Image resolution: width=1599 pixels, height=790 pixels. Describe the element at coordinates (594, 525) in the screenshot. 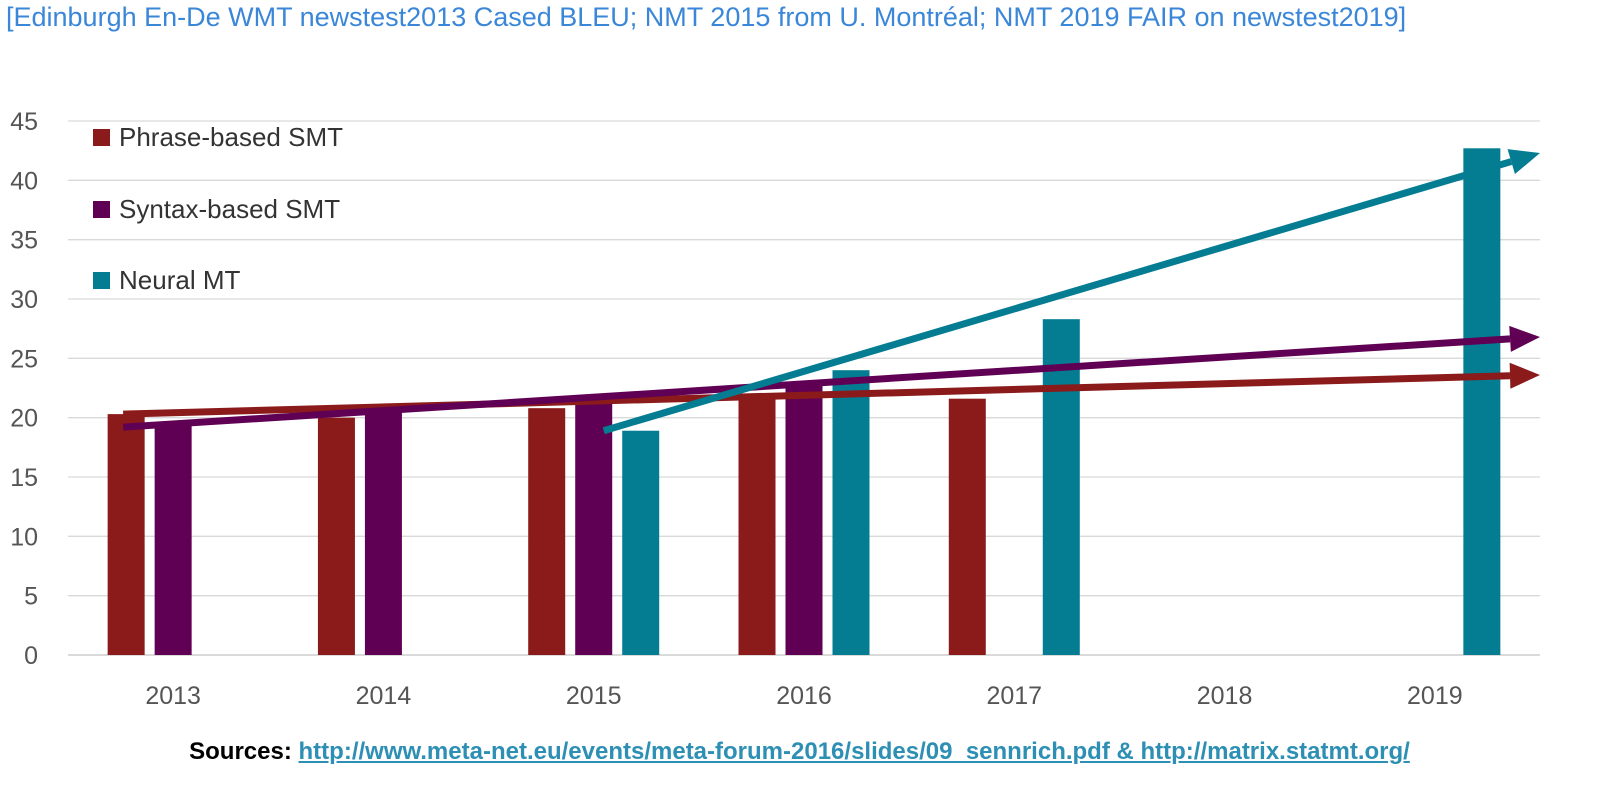

I see `bar-syntax-based-smt-2015` at that location.